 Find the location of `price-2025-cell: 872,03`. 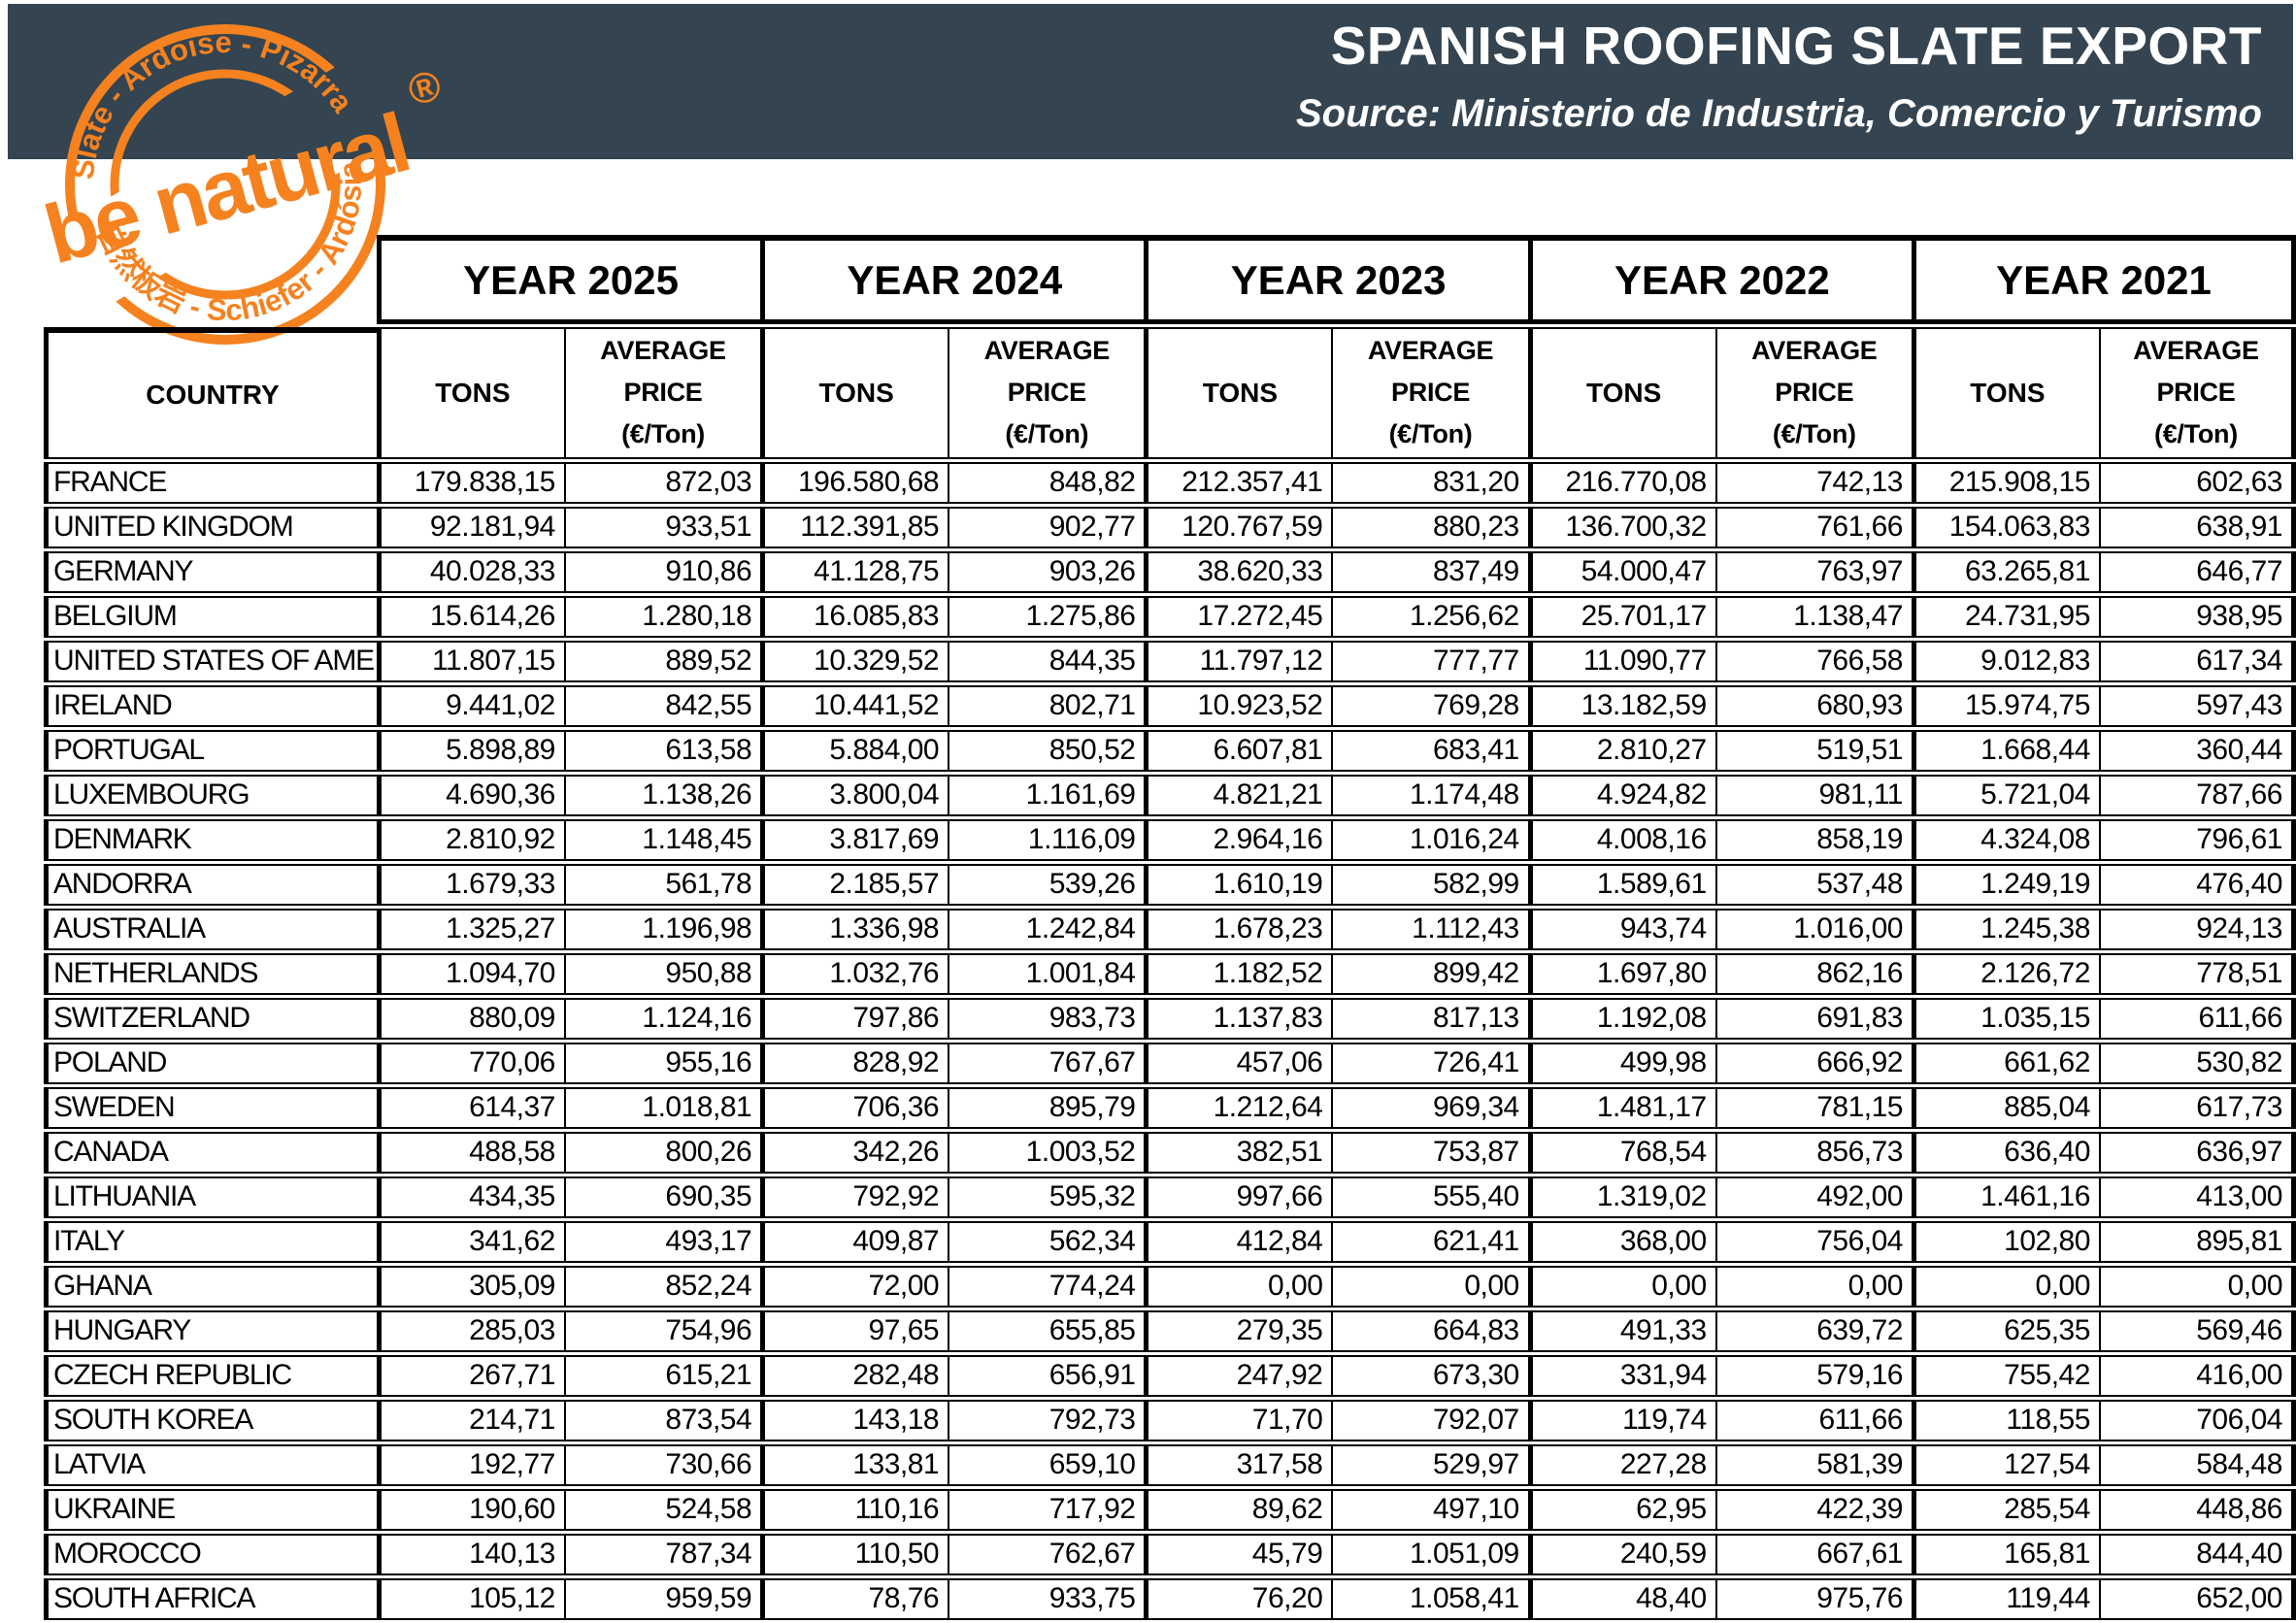

price-2025-cell: 872,03 is located at coordinates (662, 483).